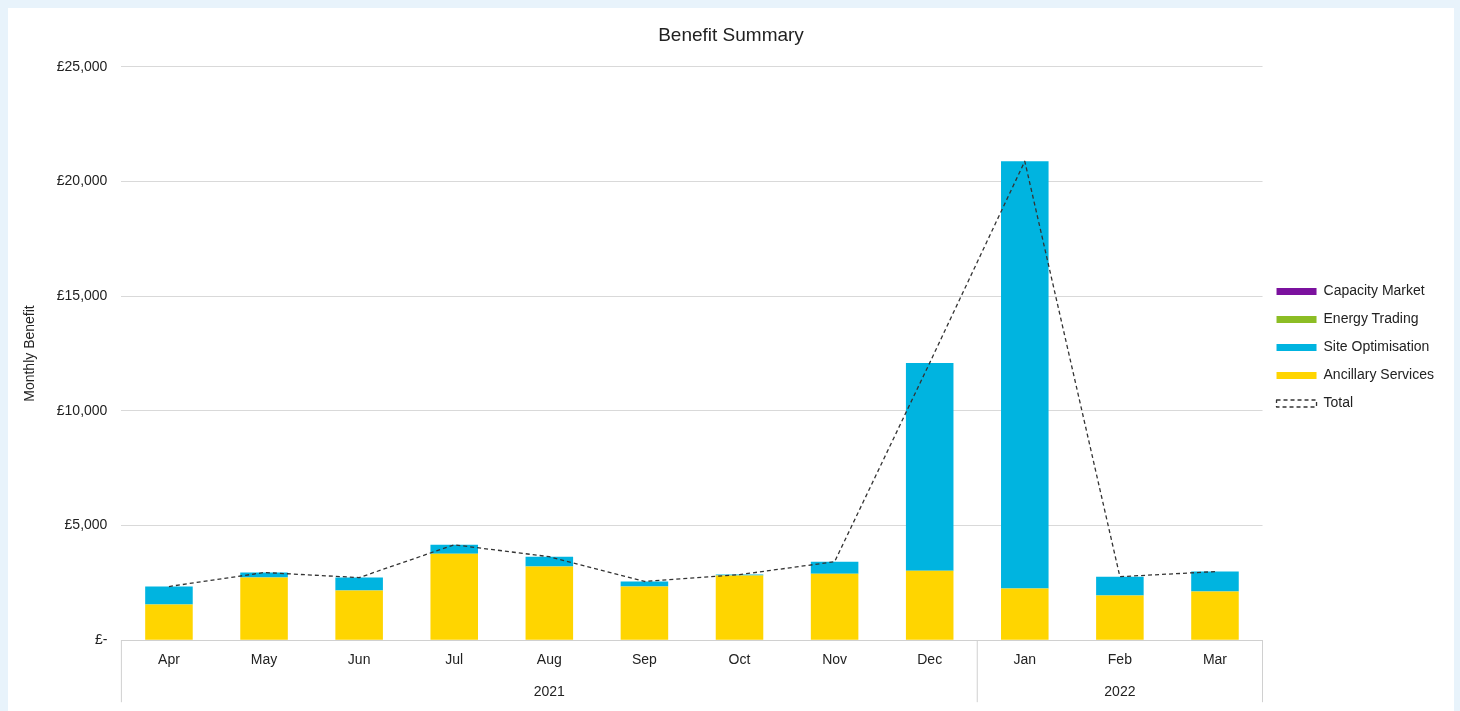  Describe the element at coordinates (82, 409) in the screenshot. I see `y-tick-label: £10,000` at that location.